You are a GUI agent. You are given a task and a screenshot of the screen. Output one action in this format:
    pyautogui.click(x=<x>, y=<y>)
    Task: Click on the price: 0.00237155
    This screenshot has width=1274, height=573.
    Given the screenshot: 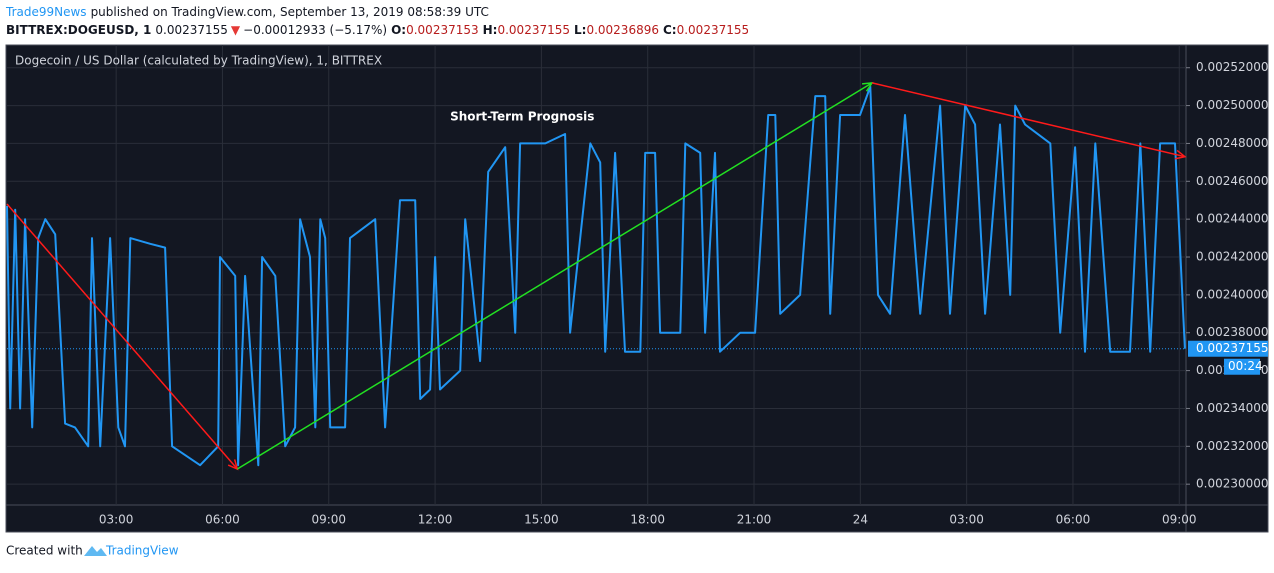 What is the action you would take?
    pyautogui.click(x=191, y=30)
    